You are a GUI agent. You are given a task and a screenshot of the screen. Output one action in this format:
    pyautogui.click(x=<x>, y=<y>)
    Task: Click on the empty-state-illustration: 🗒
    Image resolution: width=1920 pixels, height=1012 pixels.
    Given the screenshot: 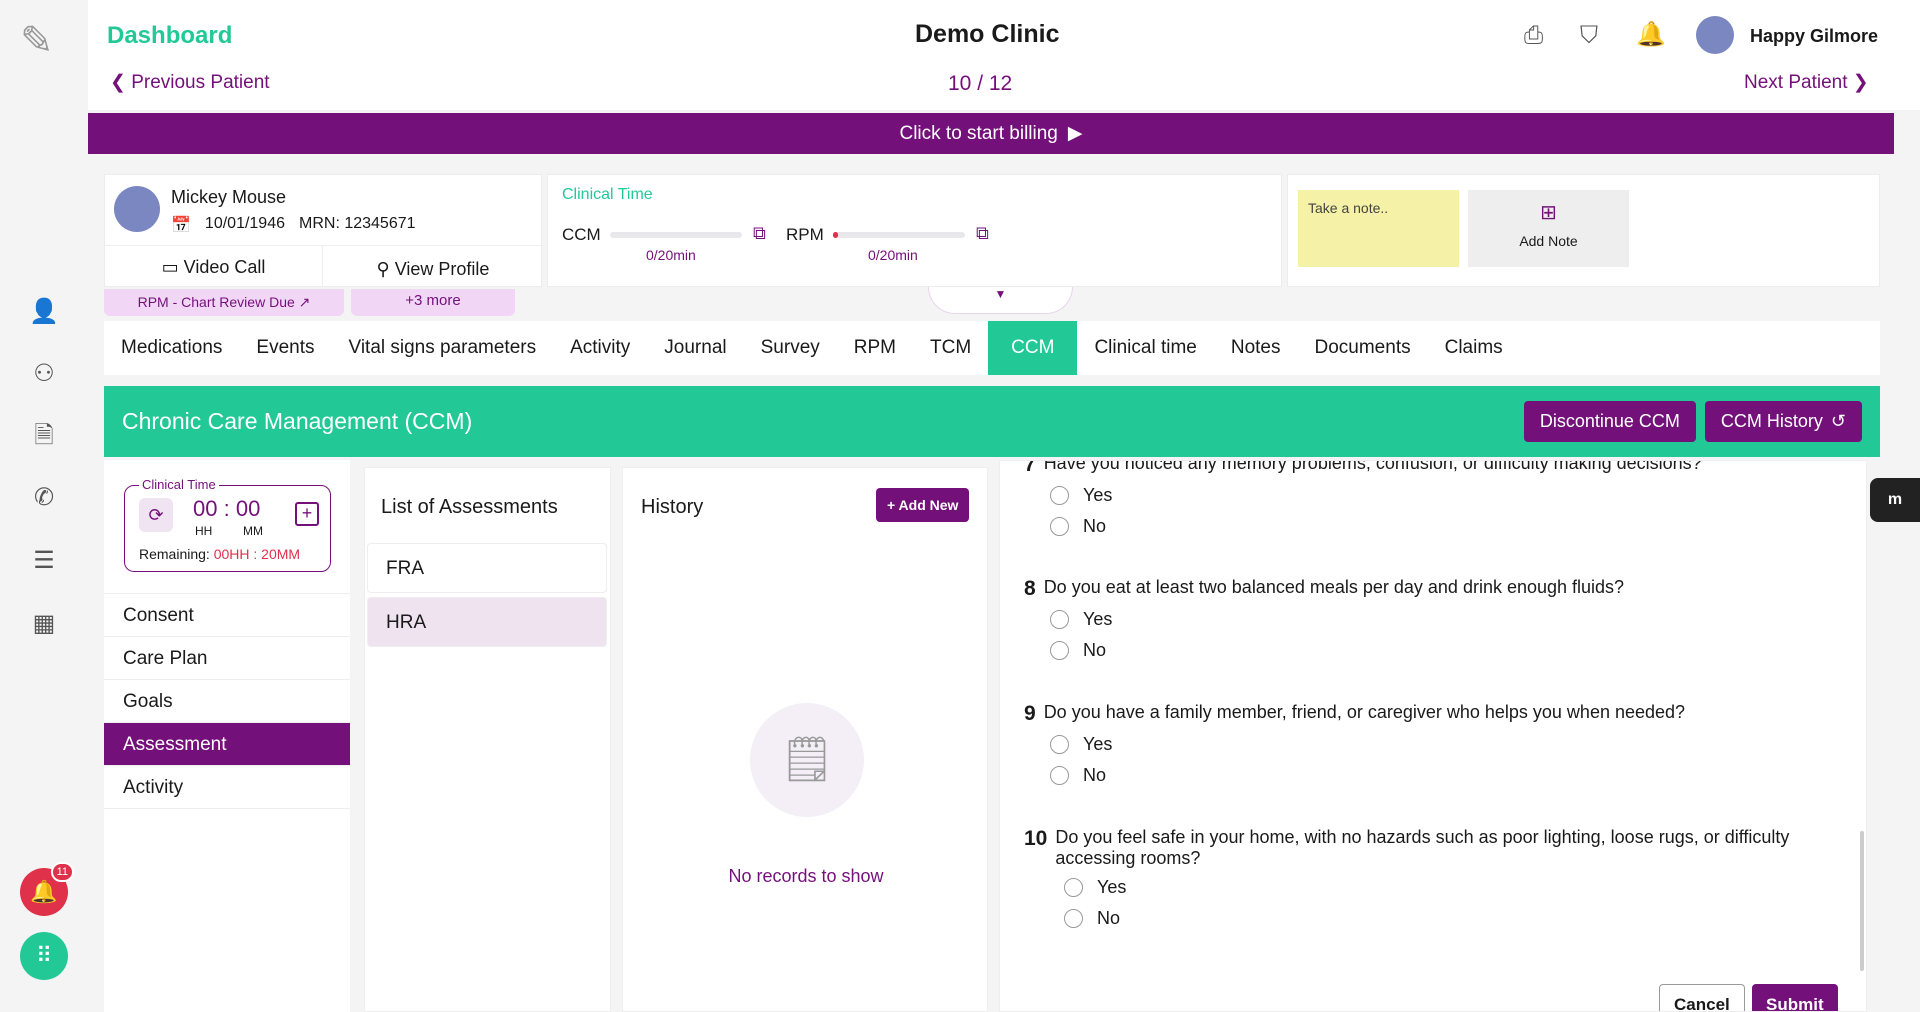 What is the action you would take?
    pyautogui.click(x=807, y=760)
    